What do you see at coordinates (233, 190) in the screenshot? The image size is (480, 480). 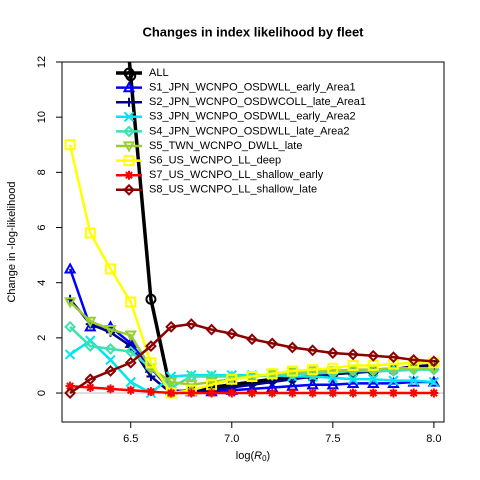 I see `legend-label: S8_US_WCNPO_LL_shallow_late` at bounding box center [233, 190].